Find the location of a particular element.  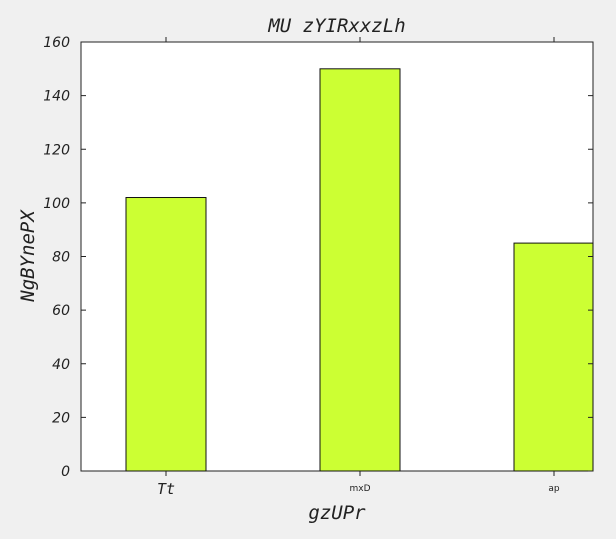

y-tick-label-80: 80 is located at coordinates (61, 258).